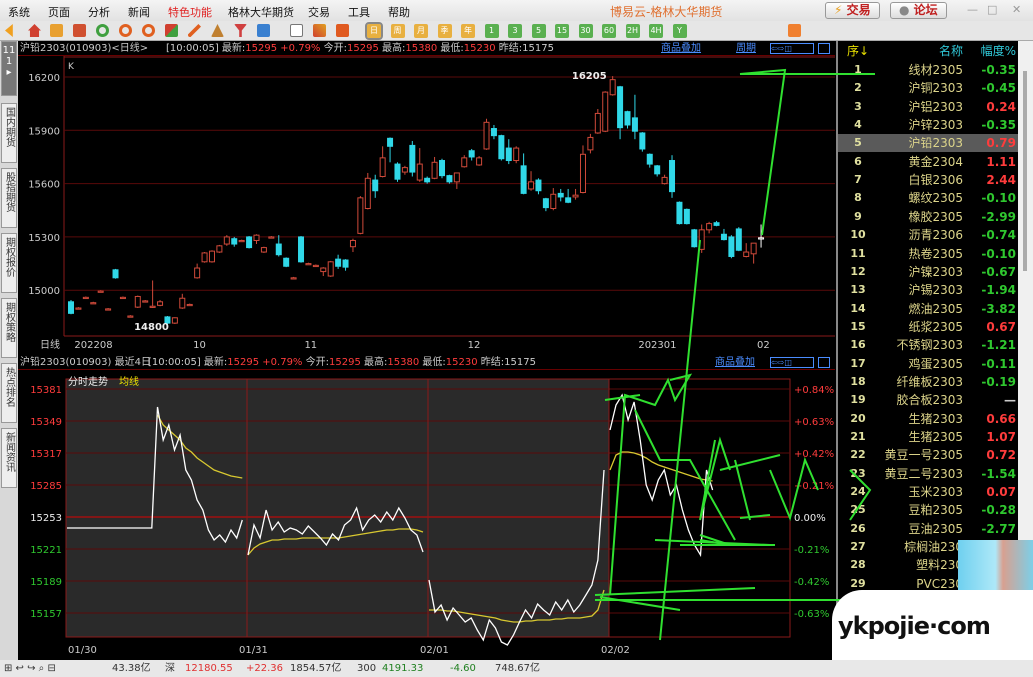  Describe the element at coordinates (562, 31) in the screenshot. I see `period-button-8: 15` at that location.